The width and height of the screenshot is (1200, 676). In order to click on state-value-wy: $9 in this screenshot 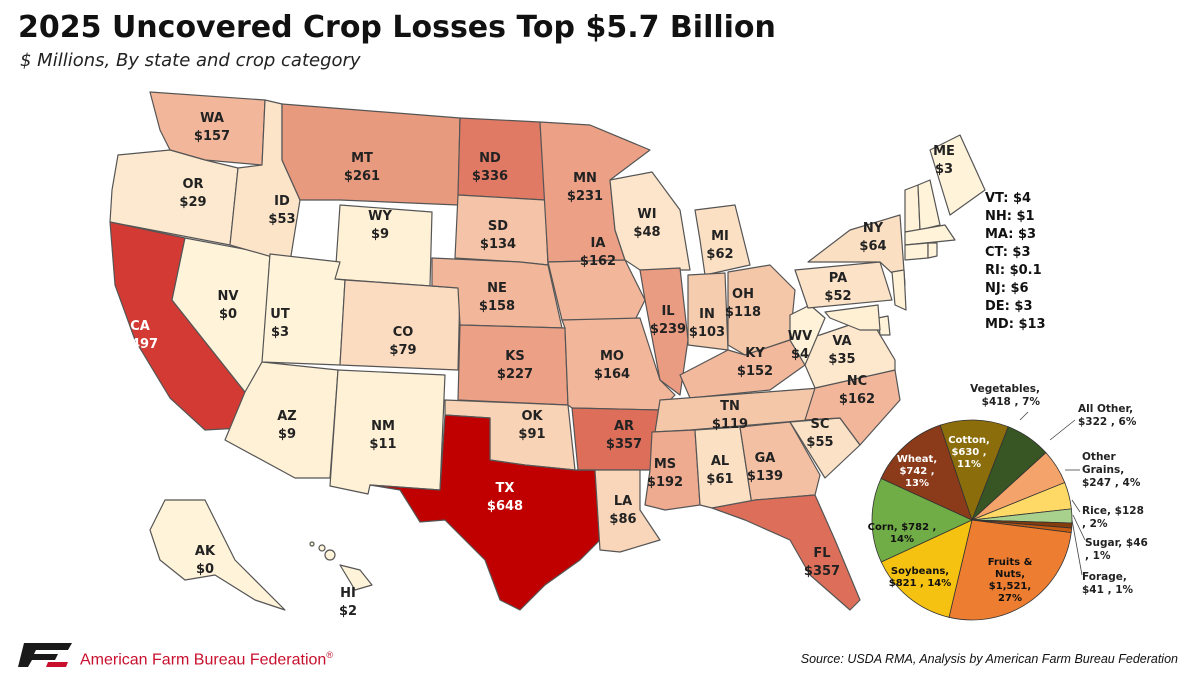, I will do `click(380, 234)`.